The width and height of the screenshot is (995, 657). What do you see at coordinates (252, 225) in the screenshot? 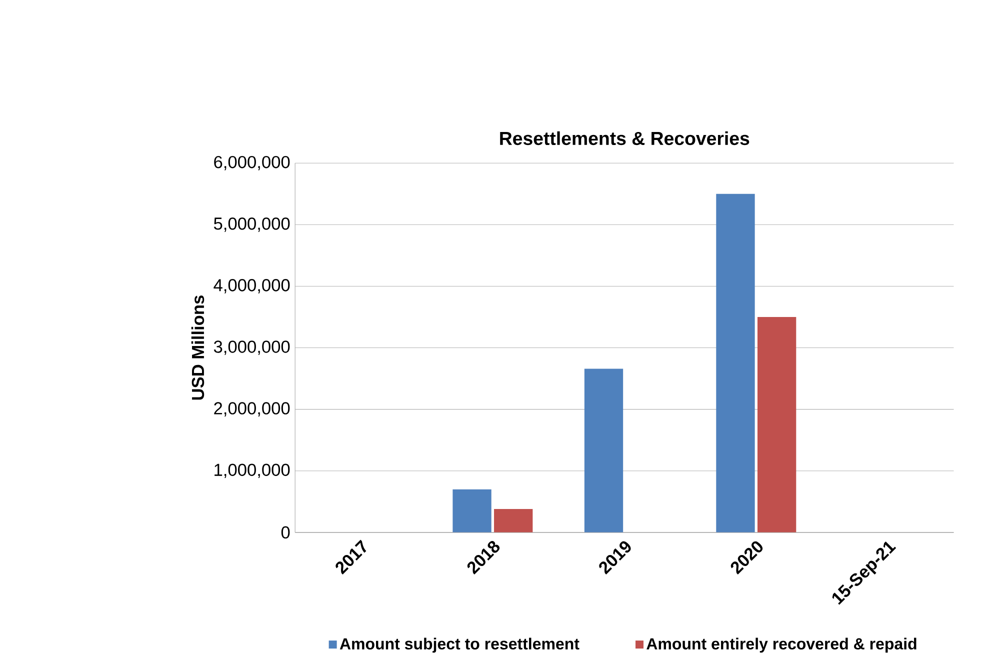
I see `y-tick-label: 5,000,000` at bounding box center [252, 225].